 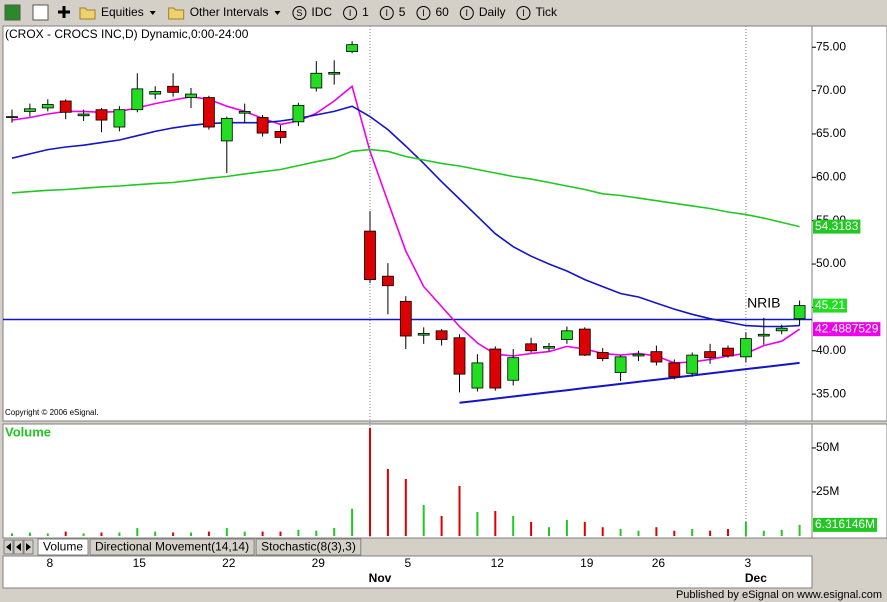 What do you see at coordinates (18, 547) in the screenshot?
I see `tab-nav` at bounding box center [18, 547].